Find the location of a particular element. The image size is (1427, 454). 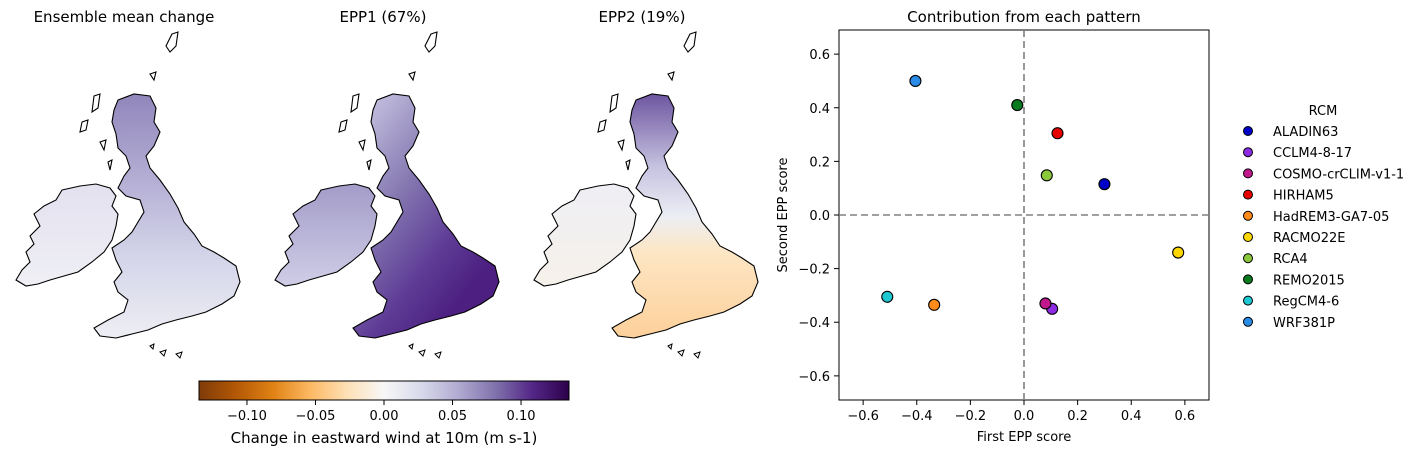

y-axis-ticks: −0.6 −0.4 −0.2 0.0 0.2 0.4 0.6 is located at coordinates (818, 216).